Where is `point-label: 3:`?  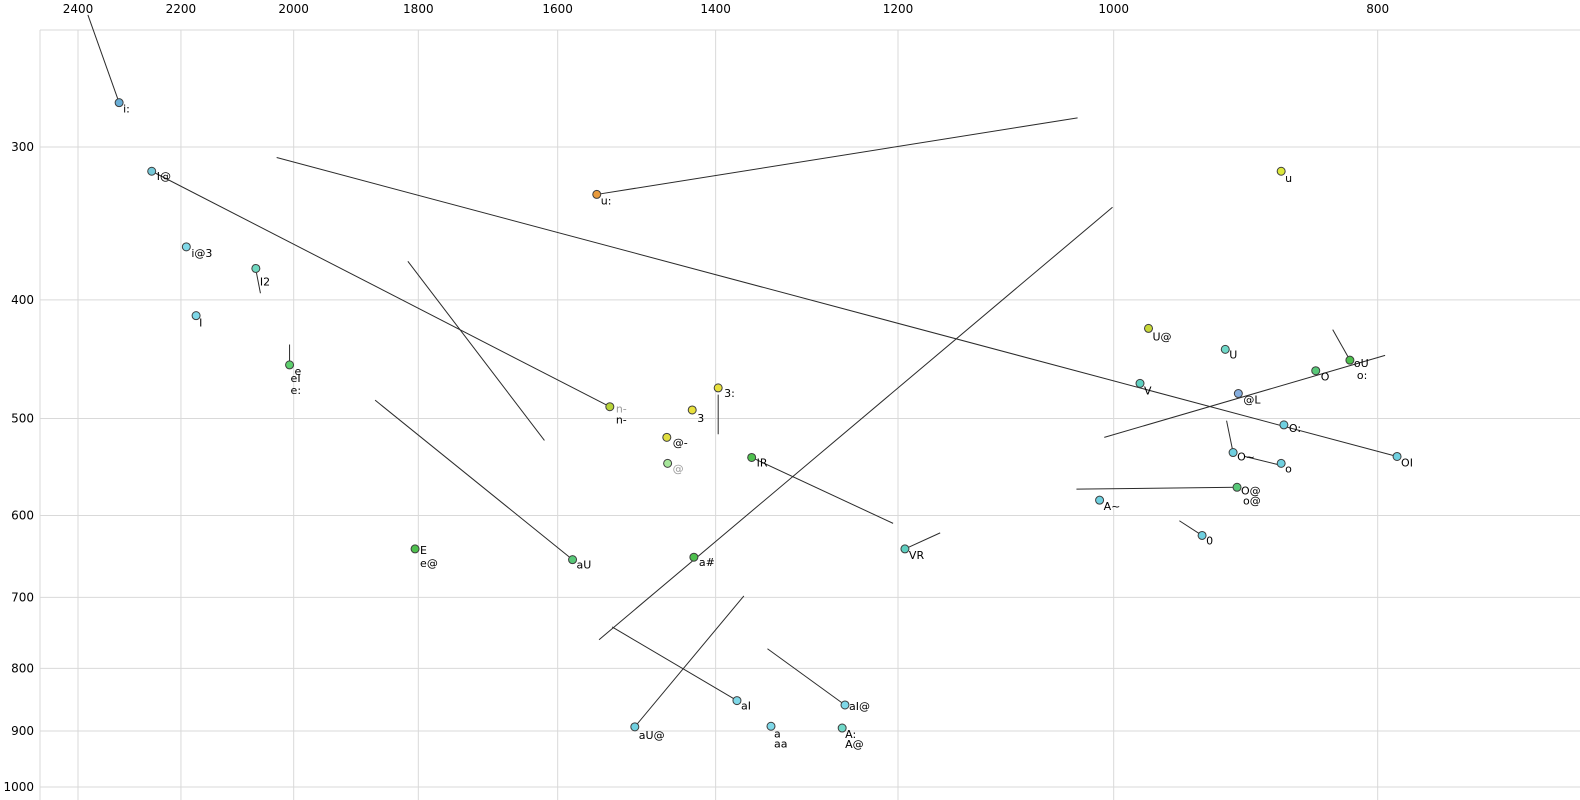
point-label: 3: is located at coordinates (729, 393).